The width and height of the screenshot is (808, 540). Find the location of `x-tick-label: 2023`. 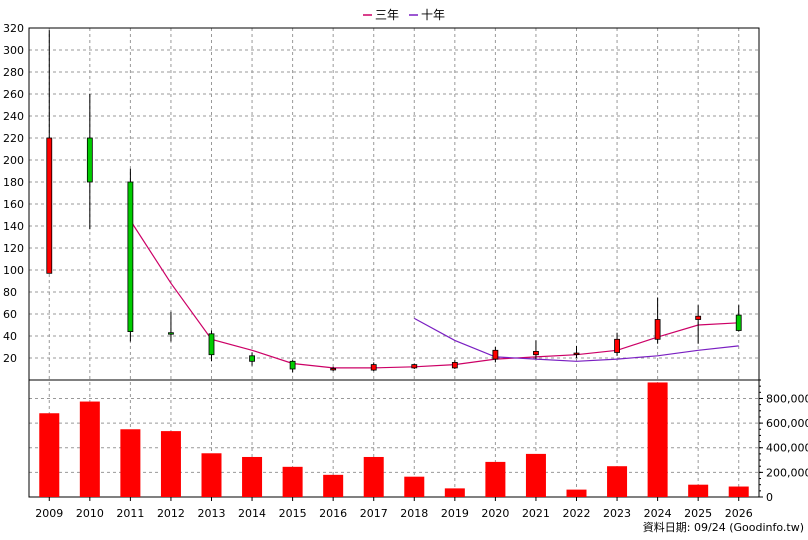

x-tick-label: 2023 is located at coordinates (617, 513).